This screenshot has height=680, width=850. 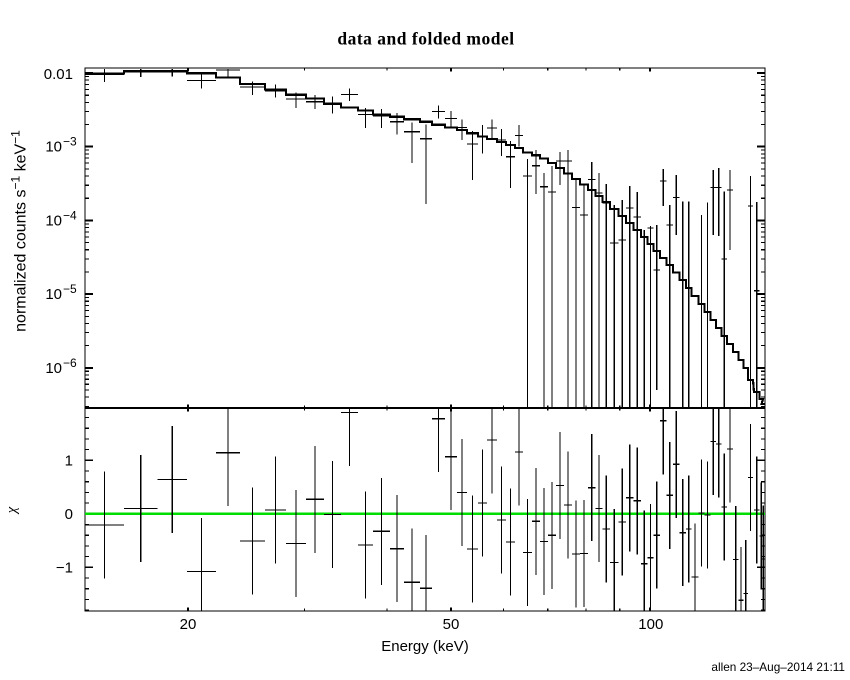 What do you see at coordinates (70, 215) in the screenshot?
I see `svg-text: −4` at bounding box center [70, 215].